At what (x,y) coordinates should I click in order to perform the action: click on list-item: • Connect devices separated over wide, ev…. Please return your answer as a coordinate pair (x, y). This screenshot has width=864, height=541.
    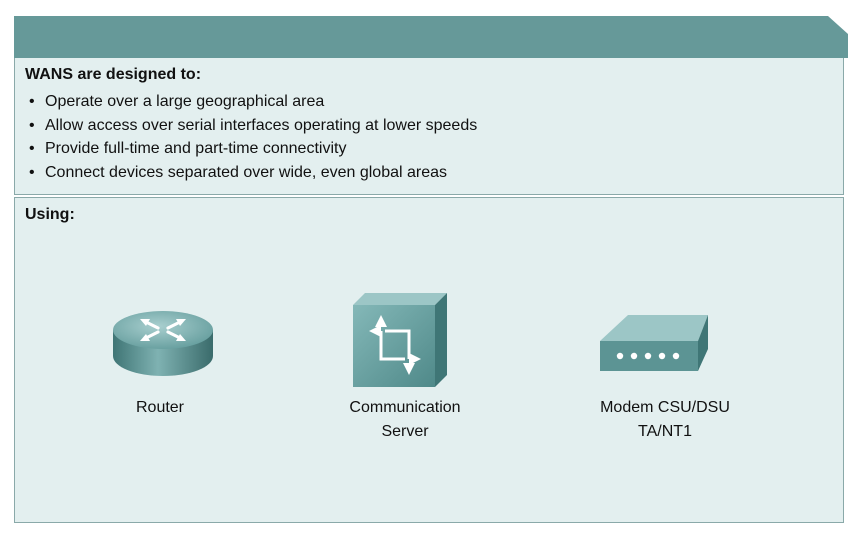
    Looking at the image, I should click on (238, 172).